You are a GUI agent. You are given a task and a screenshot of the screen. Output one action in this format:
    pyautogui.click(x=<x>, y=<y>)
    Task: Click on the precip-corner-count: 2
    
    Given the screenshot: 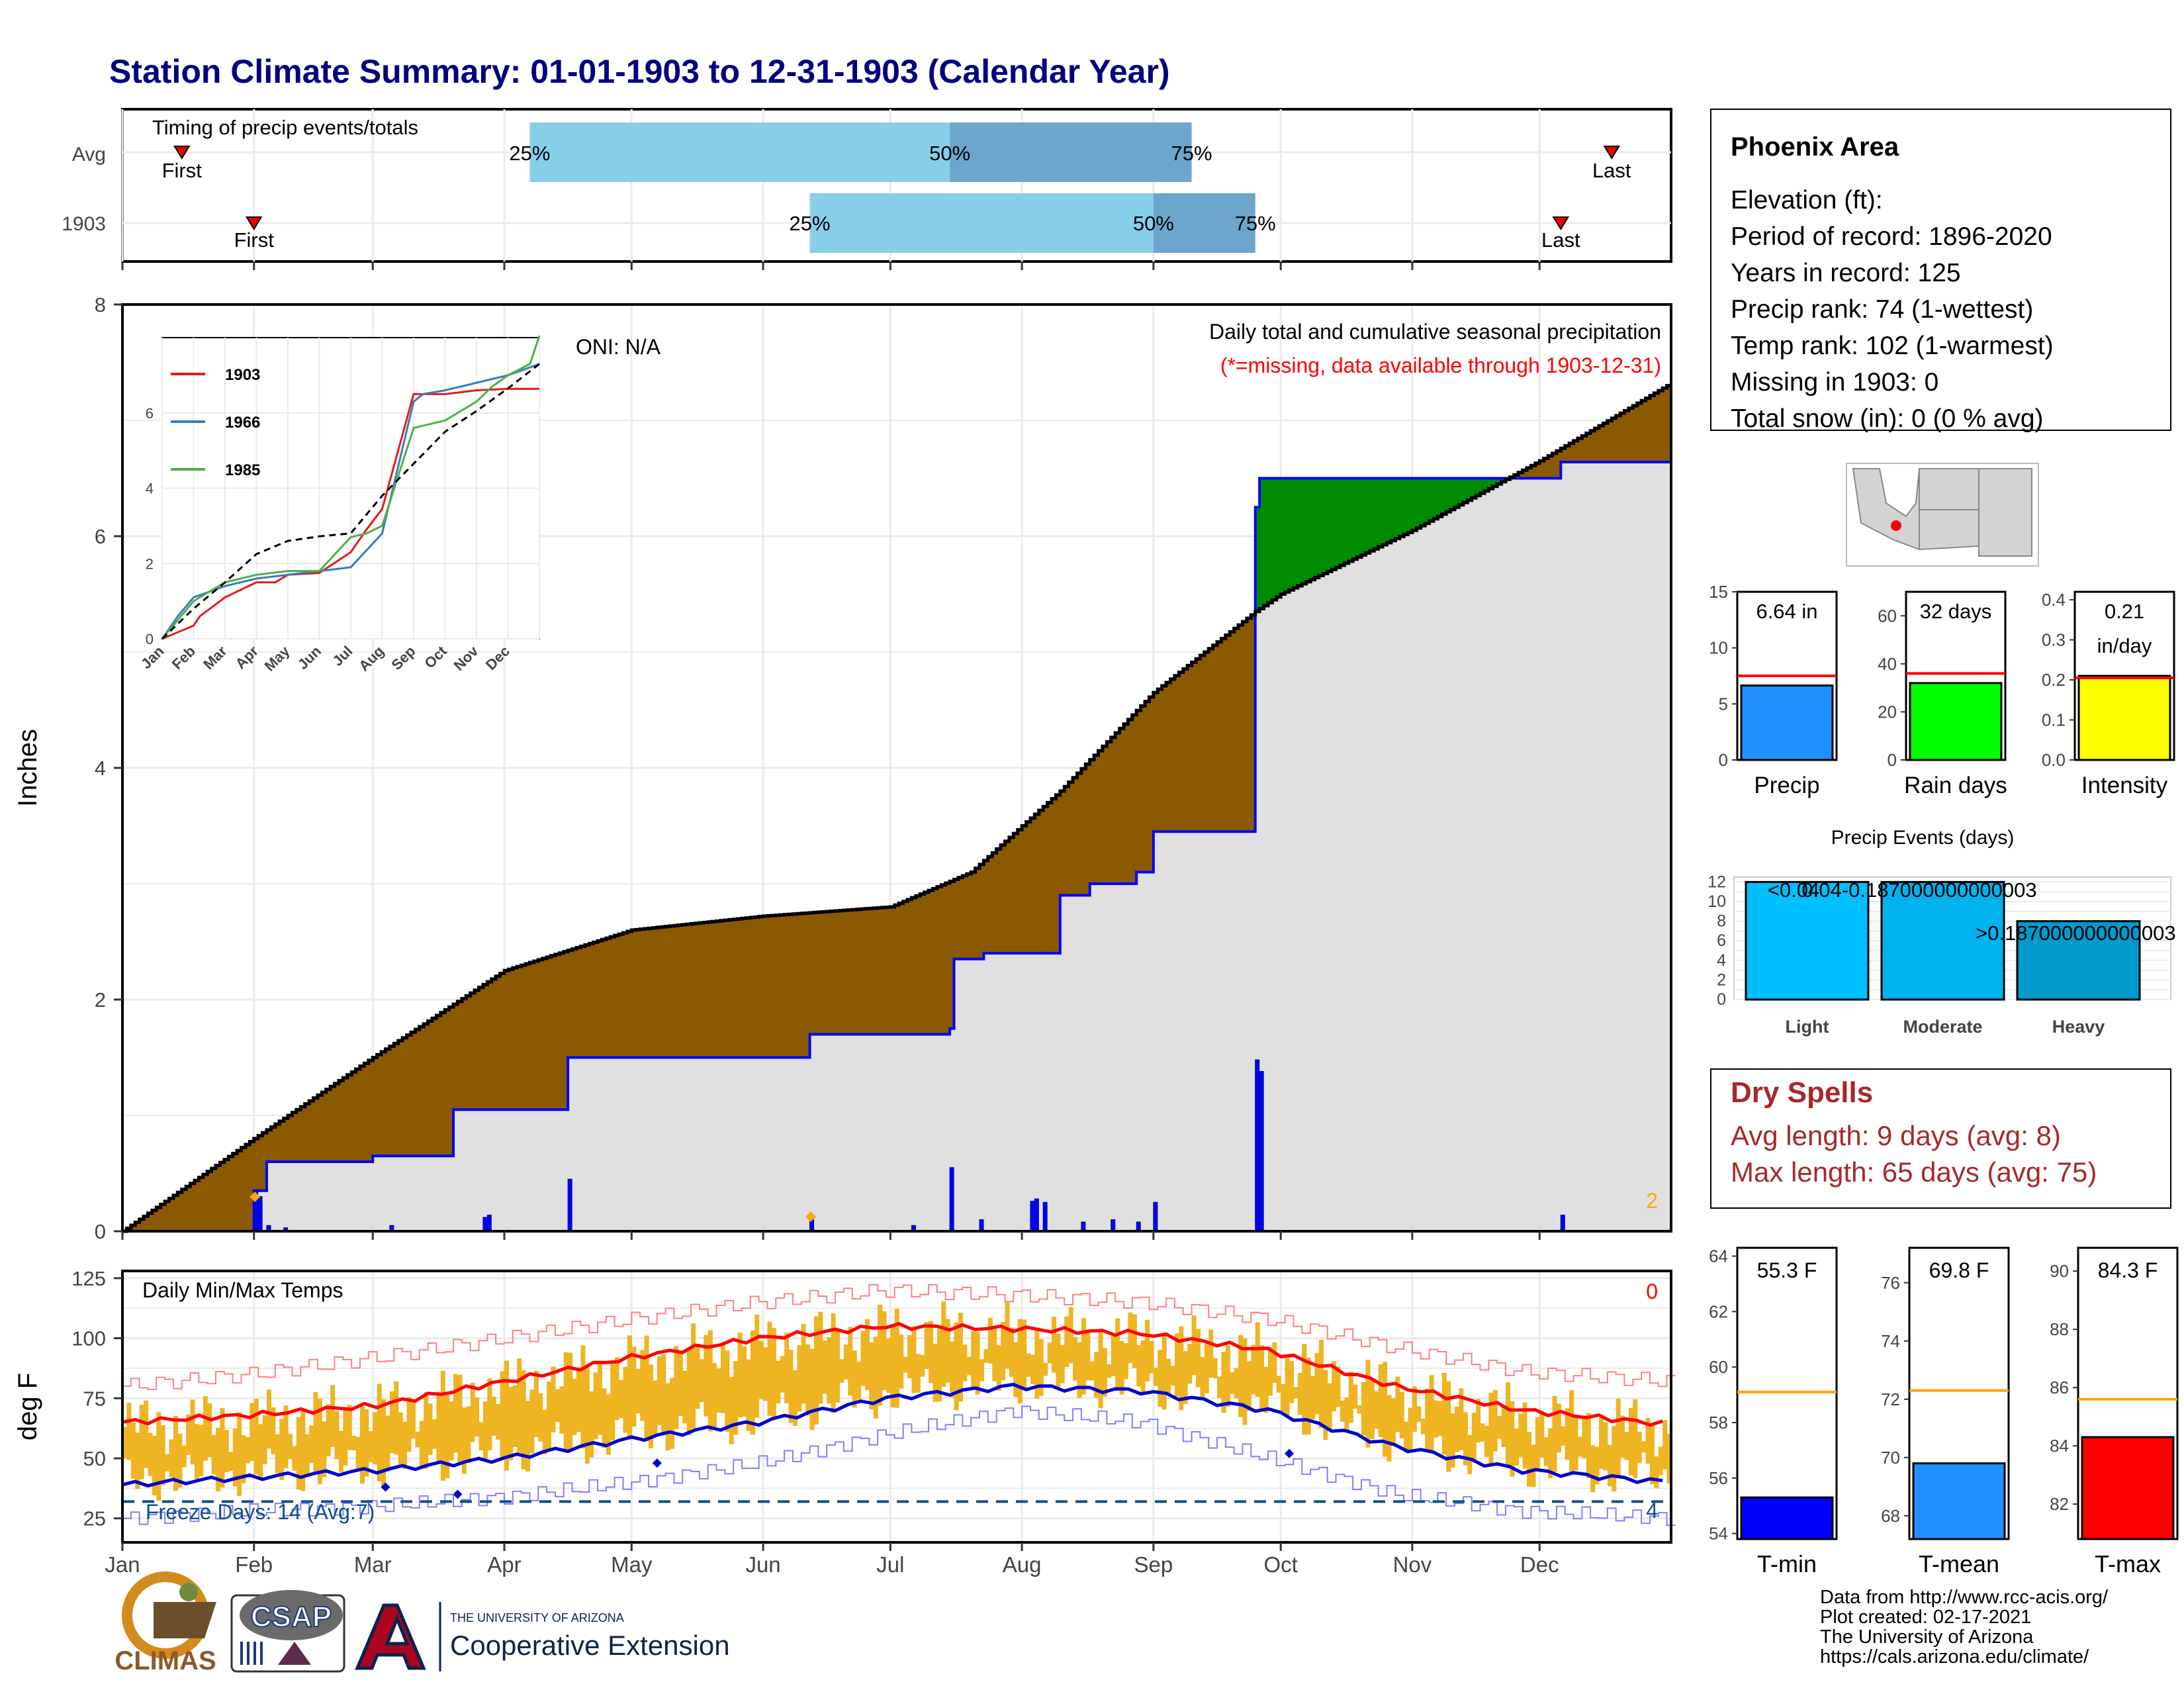 What is the action you would take?
    pyautogui.click(x=1652, y=1201)
    